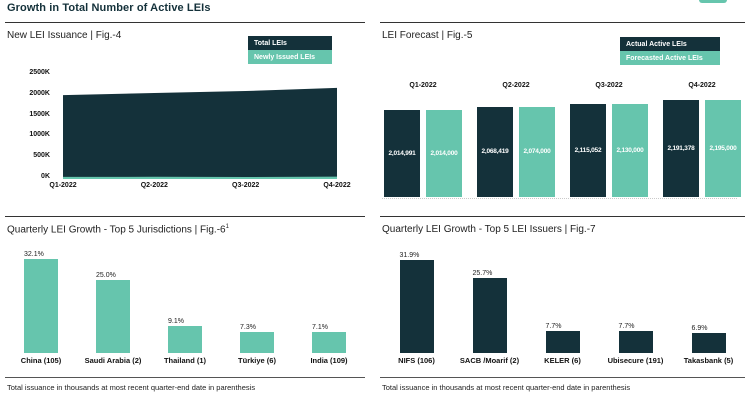 The height and width of the screenshot is (405, 750). What do you see at coordinates (64, 35) in the screenshot?
I see `section-title-issuance: New LEI Issuance | Fig.-4` at bounding box center [64, 35].